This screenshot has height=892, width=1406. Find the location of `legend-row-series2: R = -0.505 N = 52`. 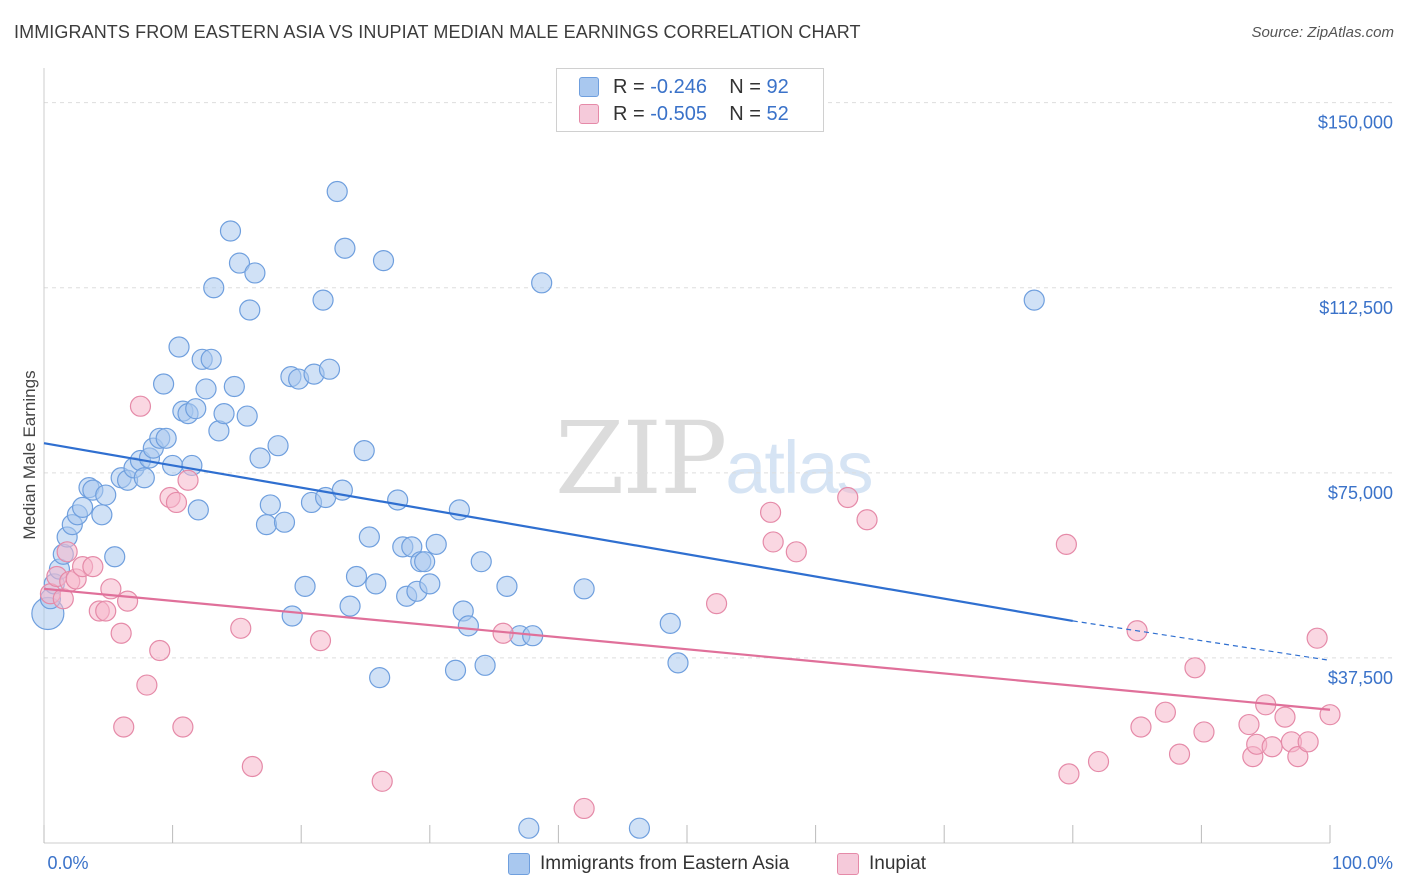

legend-row-series2: R = -0.505 N = 52 is located at coordinates (684, 114).